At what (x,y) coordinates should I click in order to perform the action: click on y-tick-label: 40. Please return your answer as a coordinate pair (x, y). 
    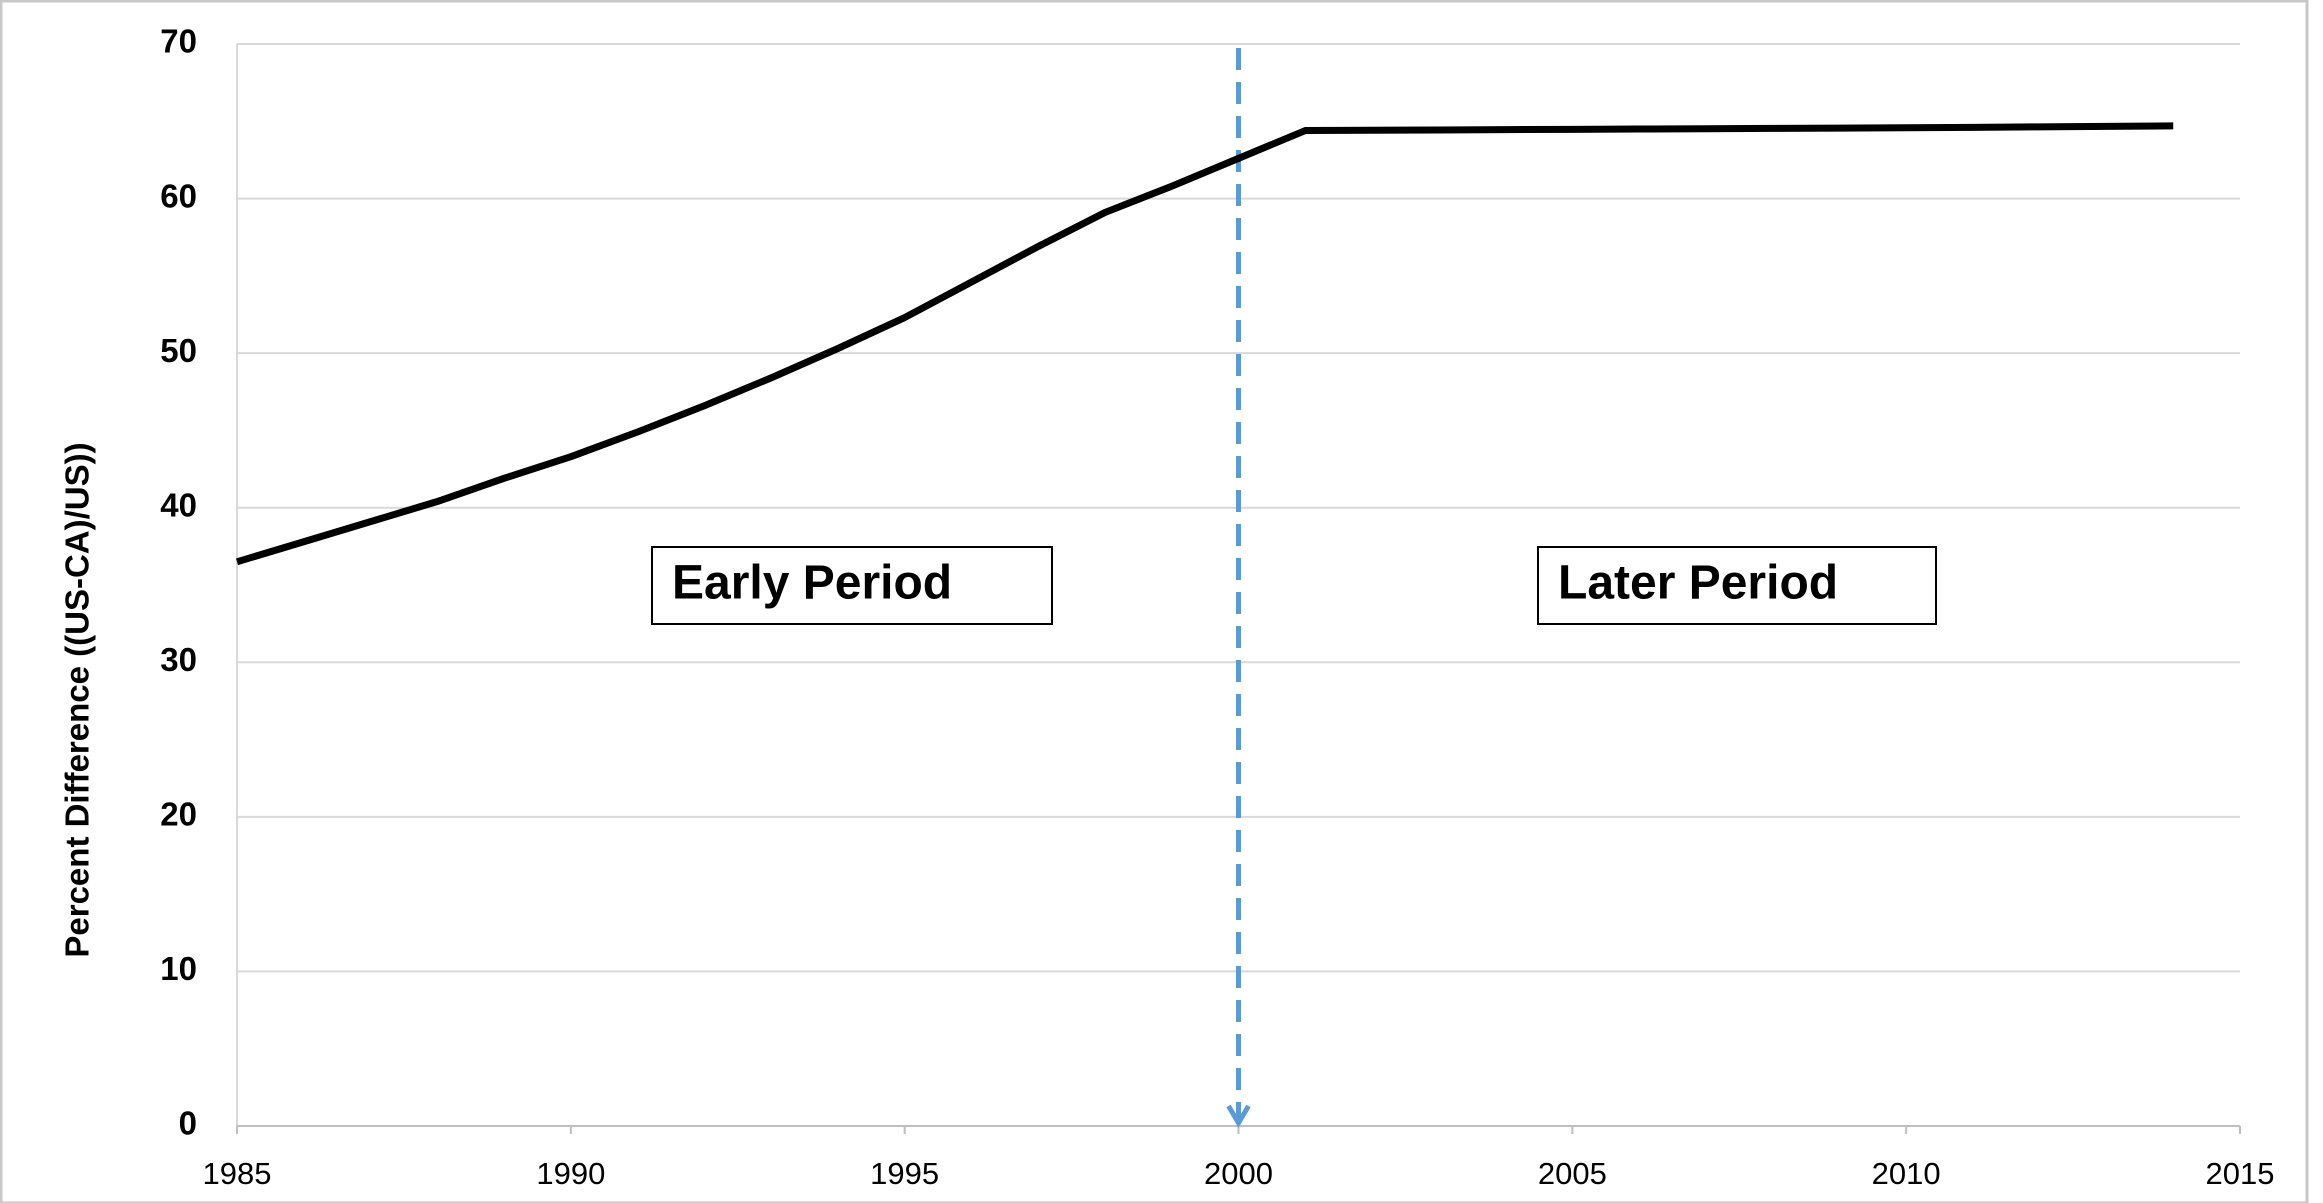
    Looking at the image, I should click on (178, 504).